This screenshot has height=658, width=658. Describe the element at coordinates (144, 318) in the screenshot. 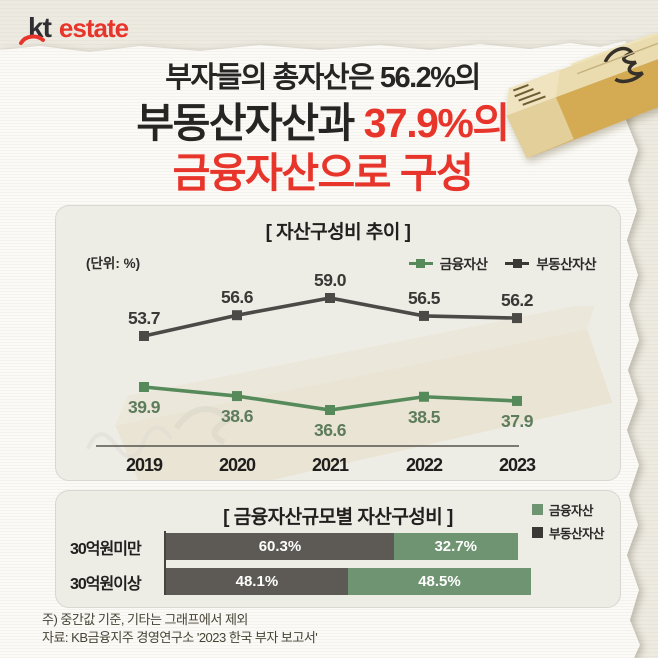

I see `data-label: 53.7` at that location.